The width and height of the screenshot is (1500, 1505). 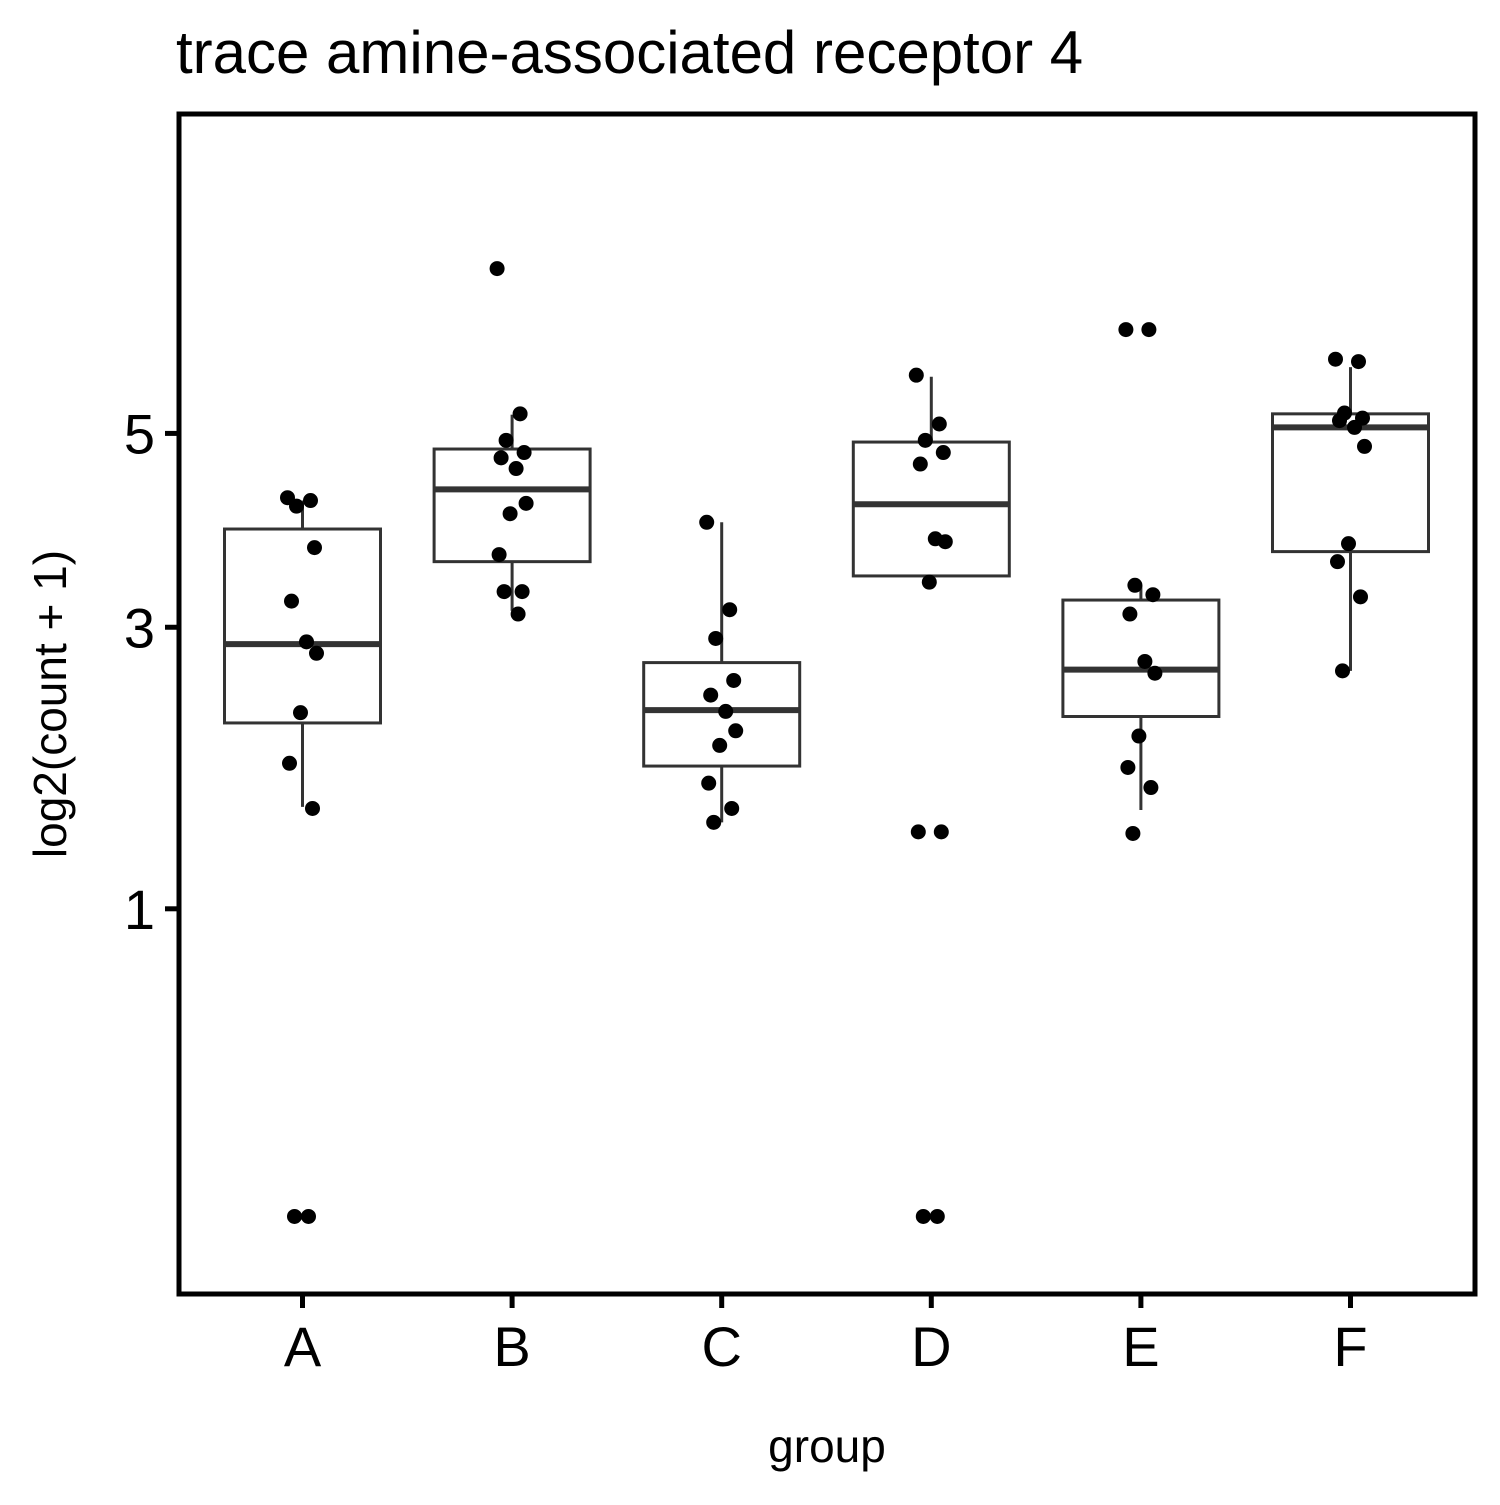 I want to click on x-tick-label: B, so click(x=511, y=1346).